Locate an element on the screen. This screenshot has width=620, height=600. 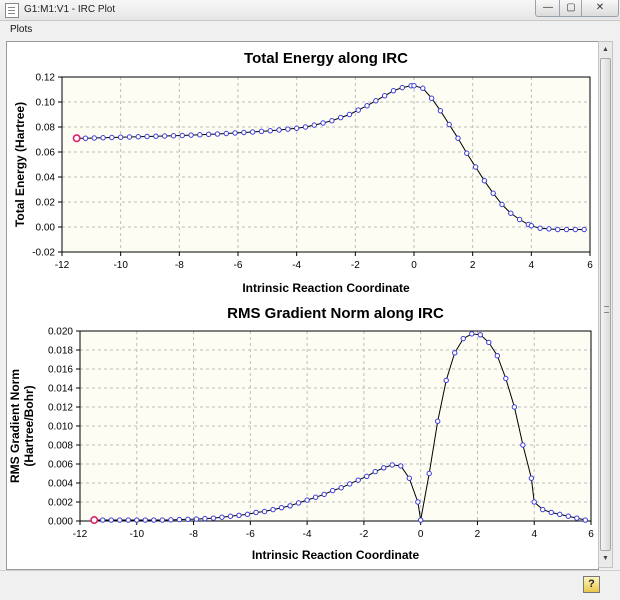
chart-title: Total Energy along IRC is located at coordinates (326, 58).